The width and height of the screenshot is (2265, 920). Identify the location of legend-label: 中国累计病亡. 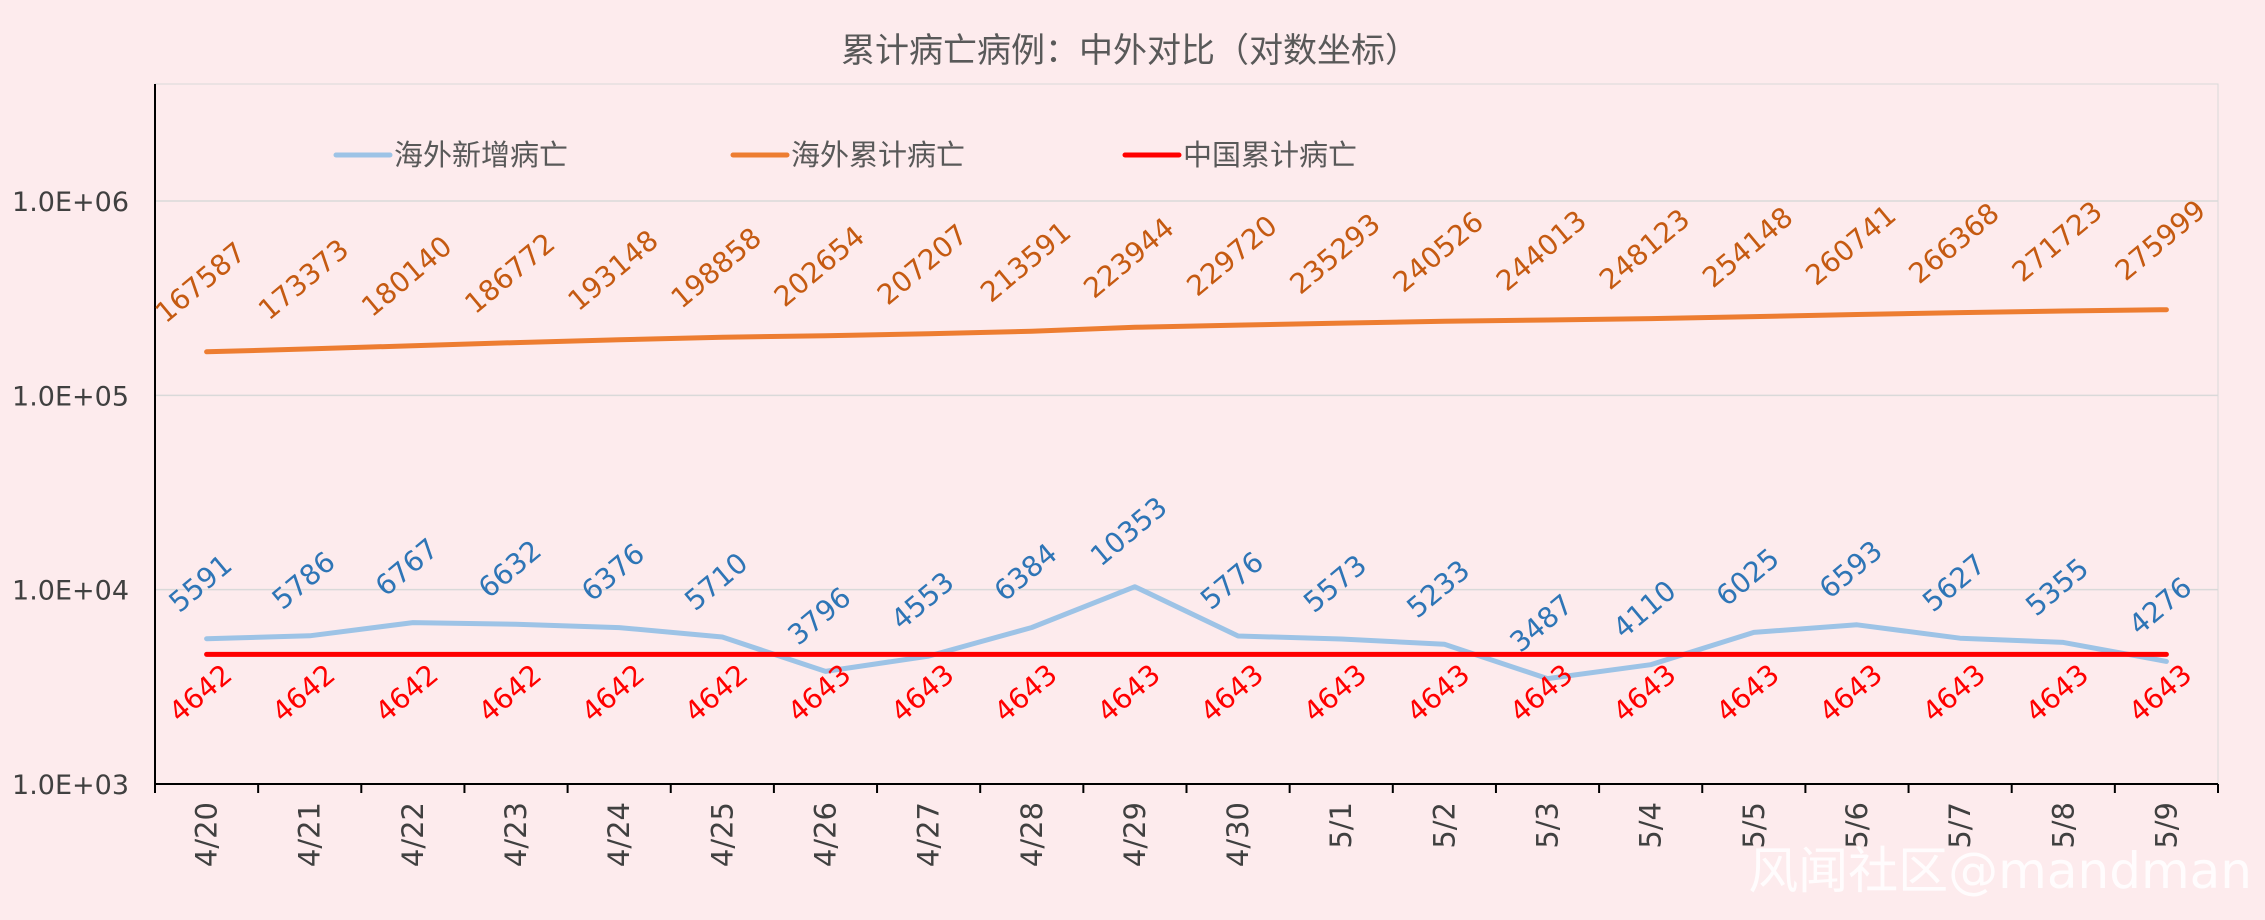
(1270, 155).